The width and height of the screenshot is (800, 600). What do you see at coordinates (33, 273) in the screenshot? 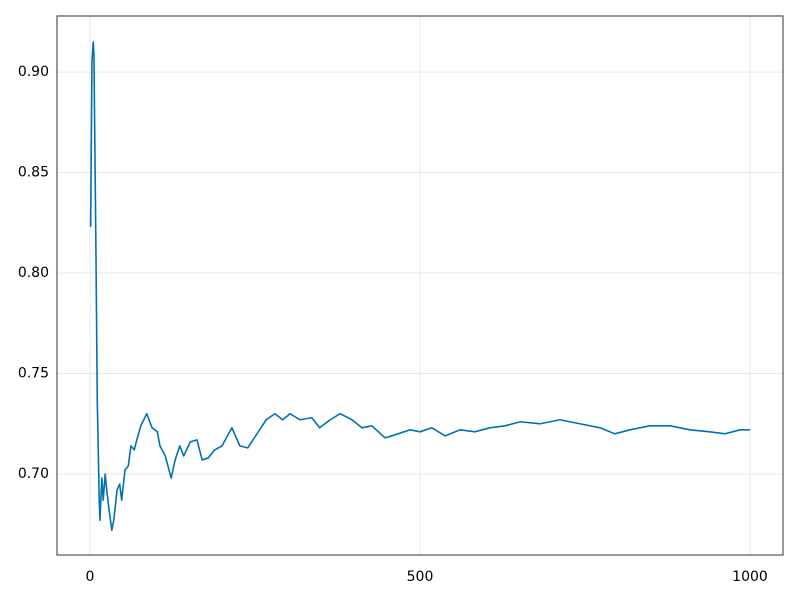
I see `y-tick-label: 0.80` at bounding box center [33, 273].